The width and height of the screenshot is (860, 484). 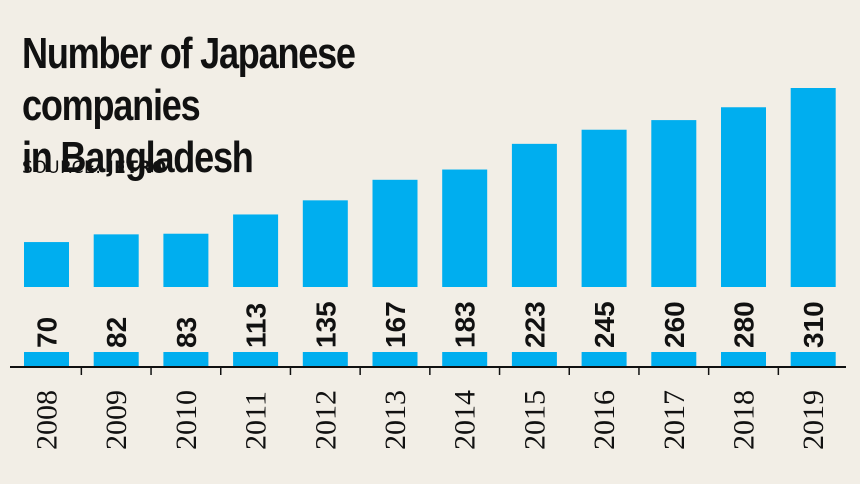 I want to click on value-label-2015: 223, so click(x=534, y=324).